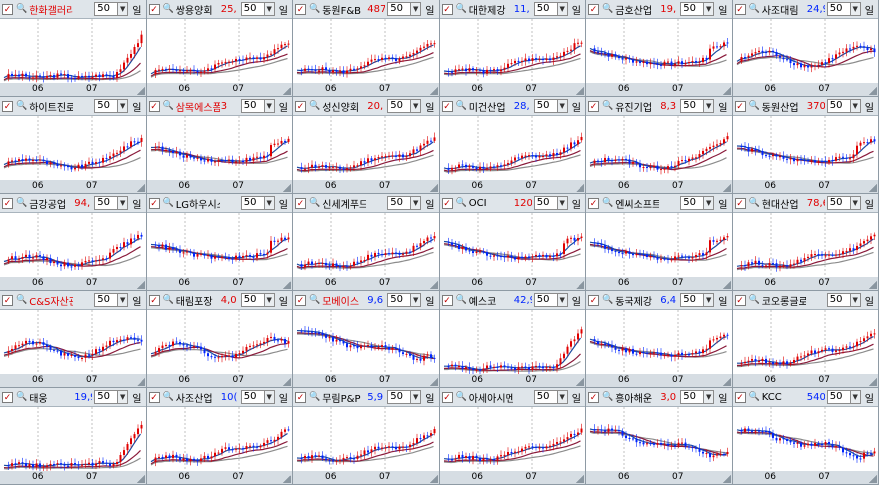 This screenshot has width=879, height=485. I want to click on stock-name: KCC, so click(771, 397).